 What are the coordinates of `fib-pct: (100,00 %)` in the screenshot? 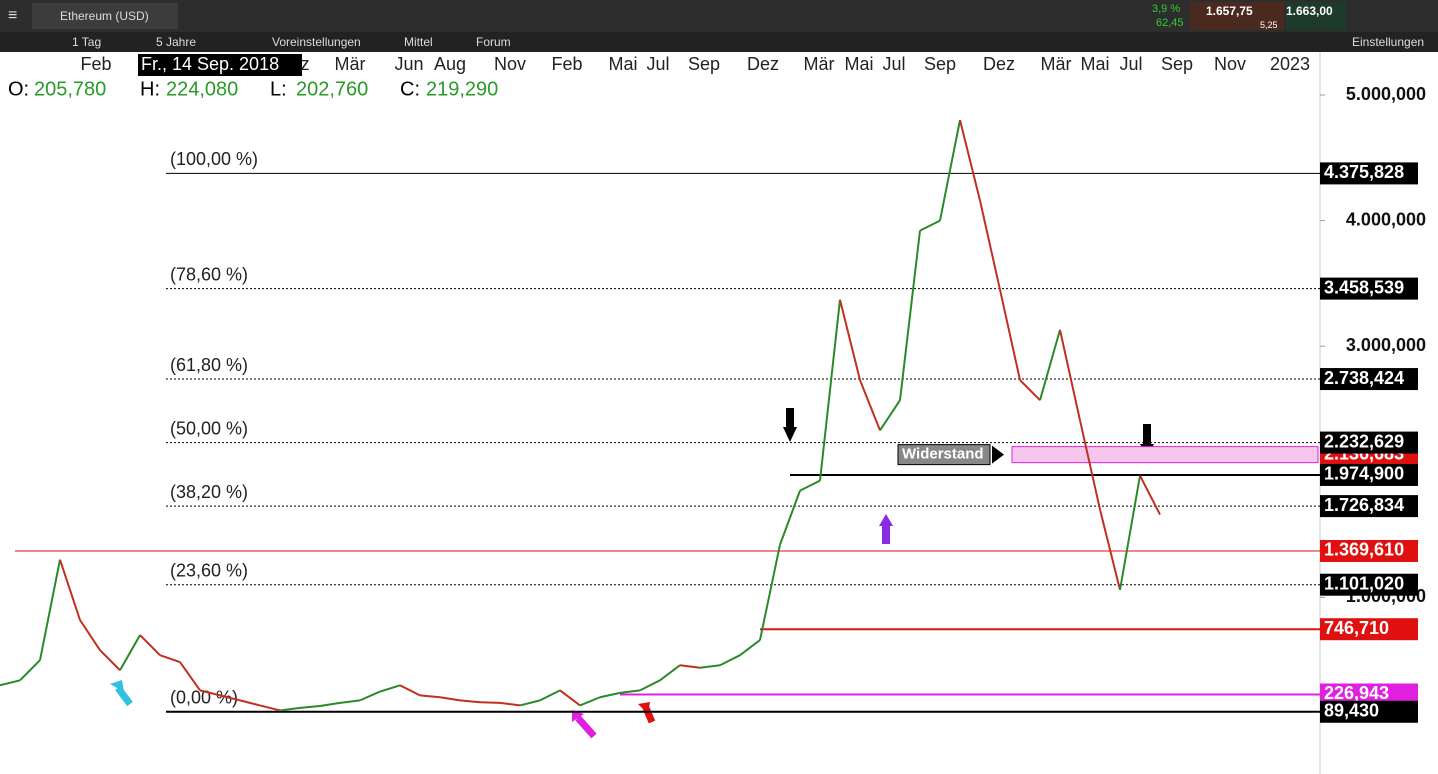 It's located at (214, 159).